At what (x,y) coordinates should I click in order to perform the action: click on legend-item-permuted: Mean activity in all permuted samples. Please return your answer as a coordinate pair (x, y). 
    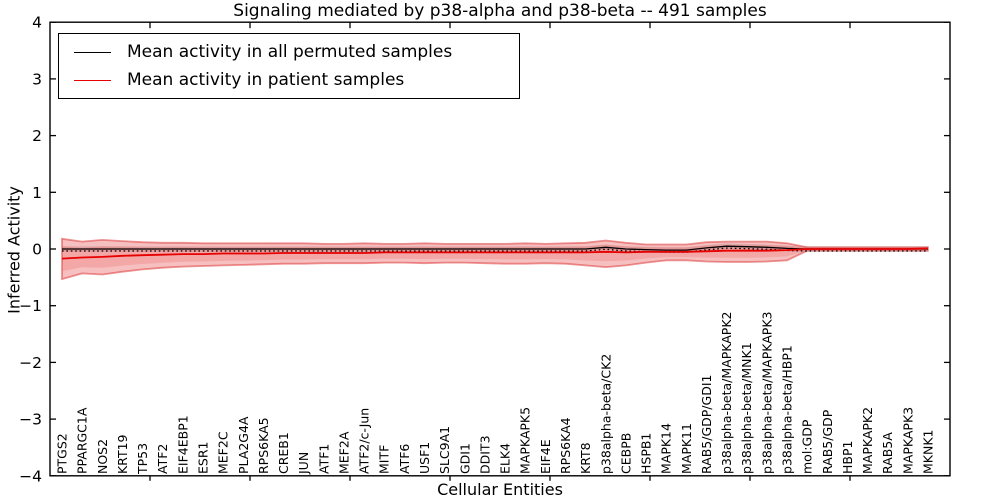
    Looking at the image, I should click on (296, 51).